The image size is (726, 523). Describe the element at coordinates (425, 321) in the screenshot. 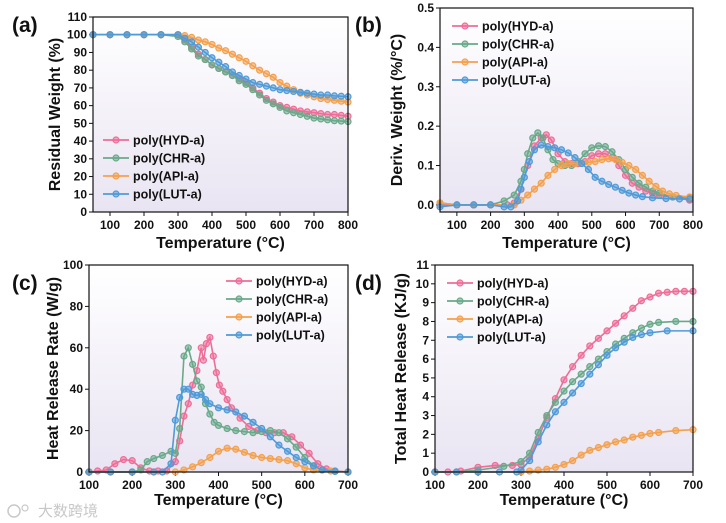

I see `y-tick-label: 8` at that location.